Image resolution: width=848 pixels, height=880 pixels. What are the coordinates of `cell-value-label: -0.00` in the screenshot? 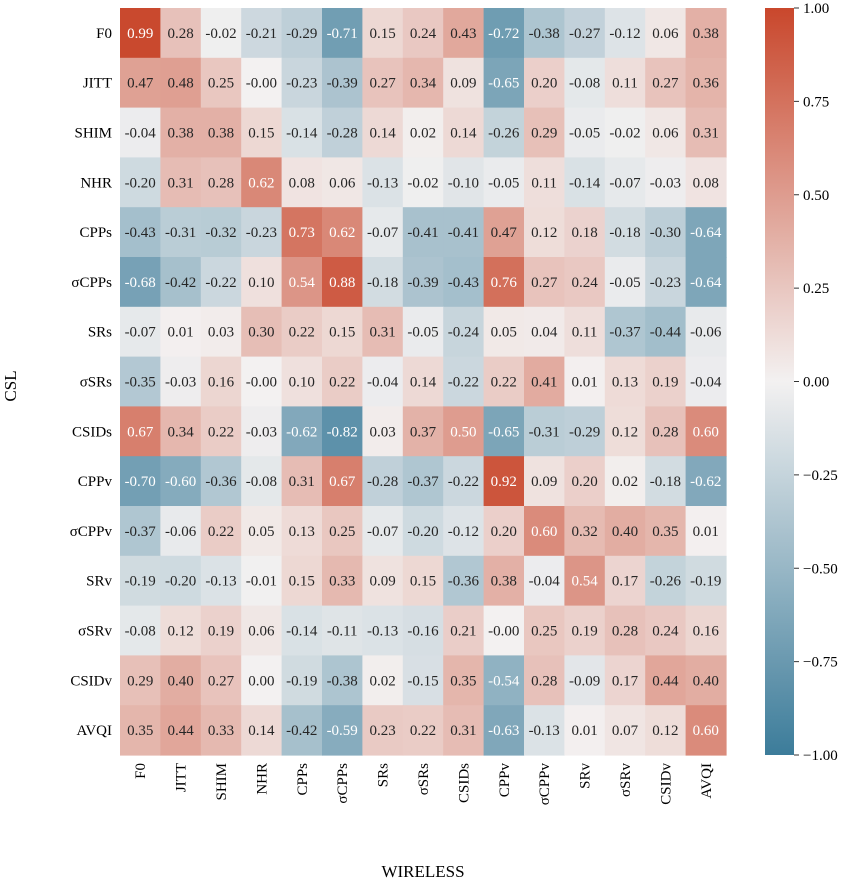 It's located at (503, 632).